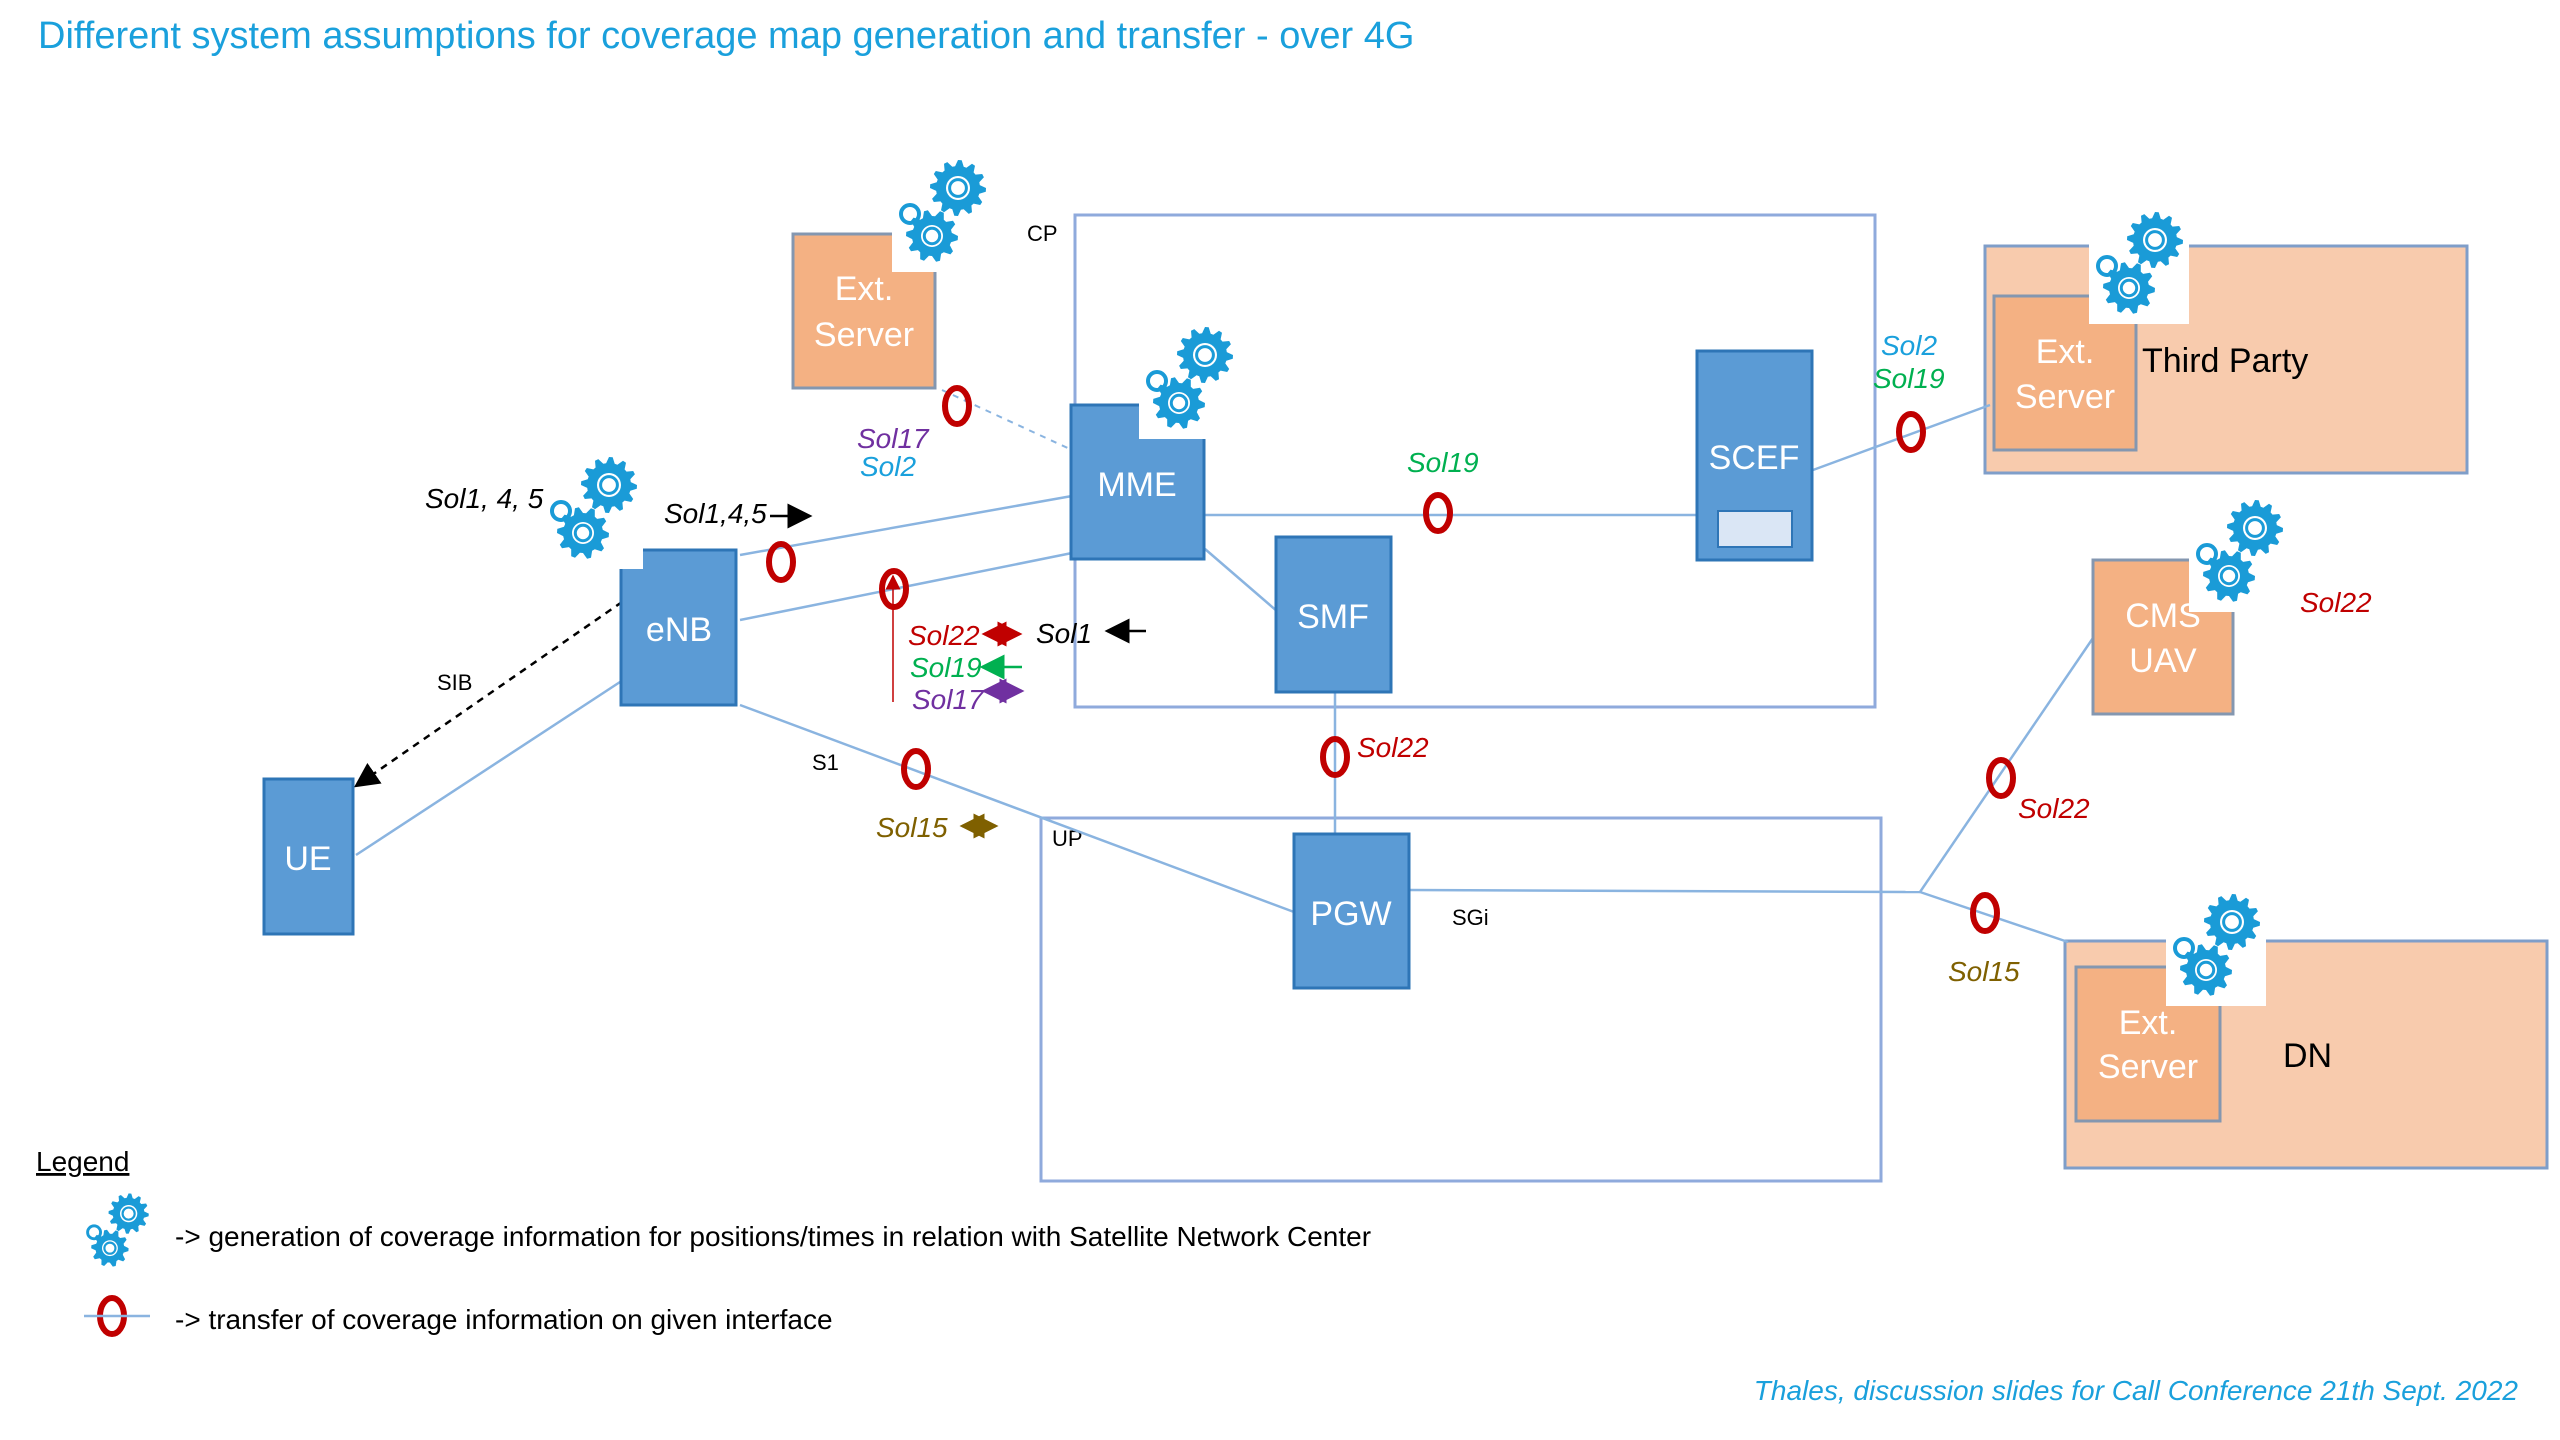 The height and width of the screenshot is (1440, 2560). What do you see at coordinates (825, 762) in the screenshot?
I see `s1-label: S1` at bounding box center [825, 762].